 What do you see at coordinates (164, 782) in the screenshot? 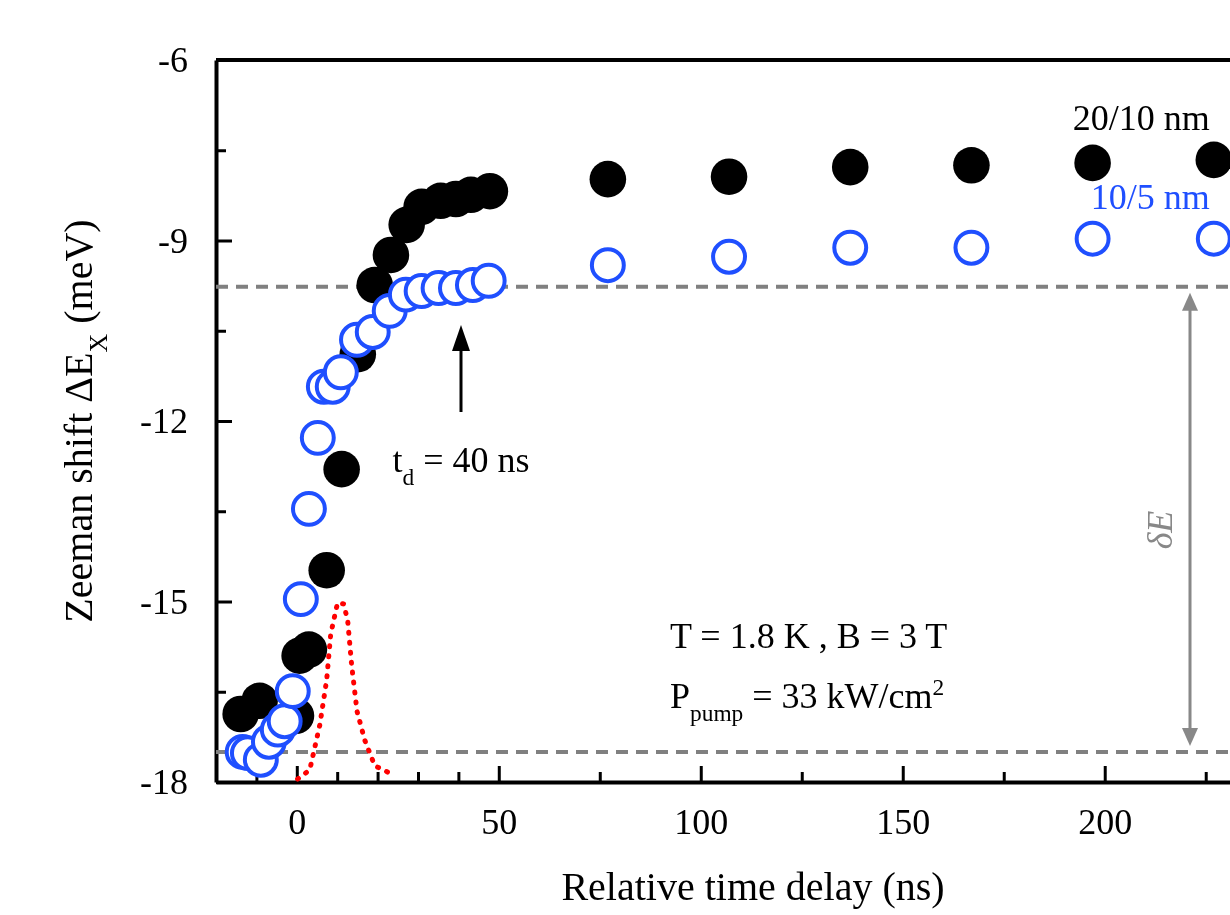
I see `y-tick-label: -18` at bounding box center [164, 782].